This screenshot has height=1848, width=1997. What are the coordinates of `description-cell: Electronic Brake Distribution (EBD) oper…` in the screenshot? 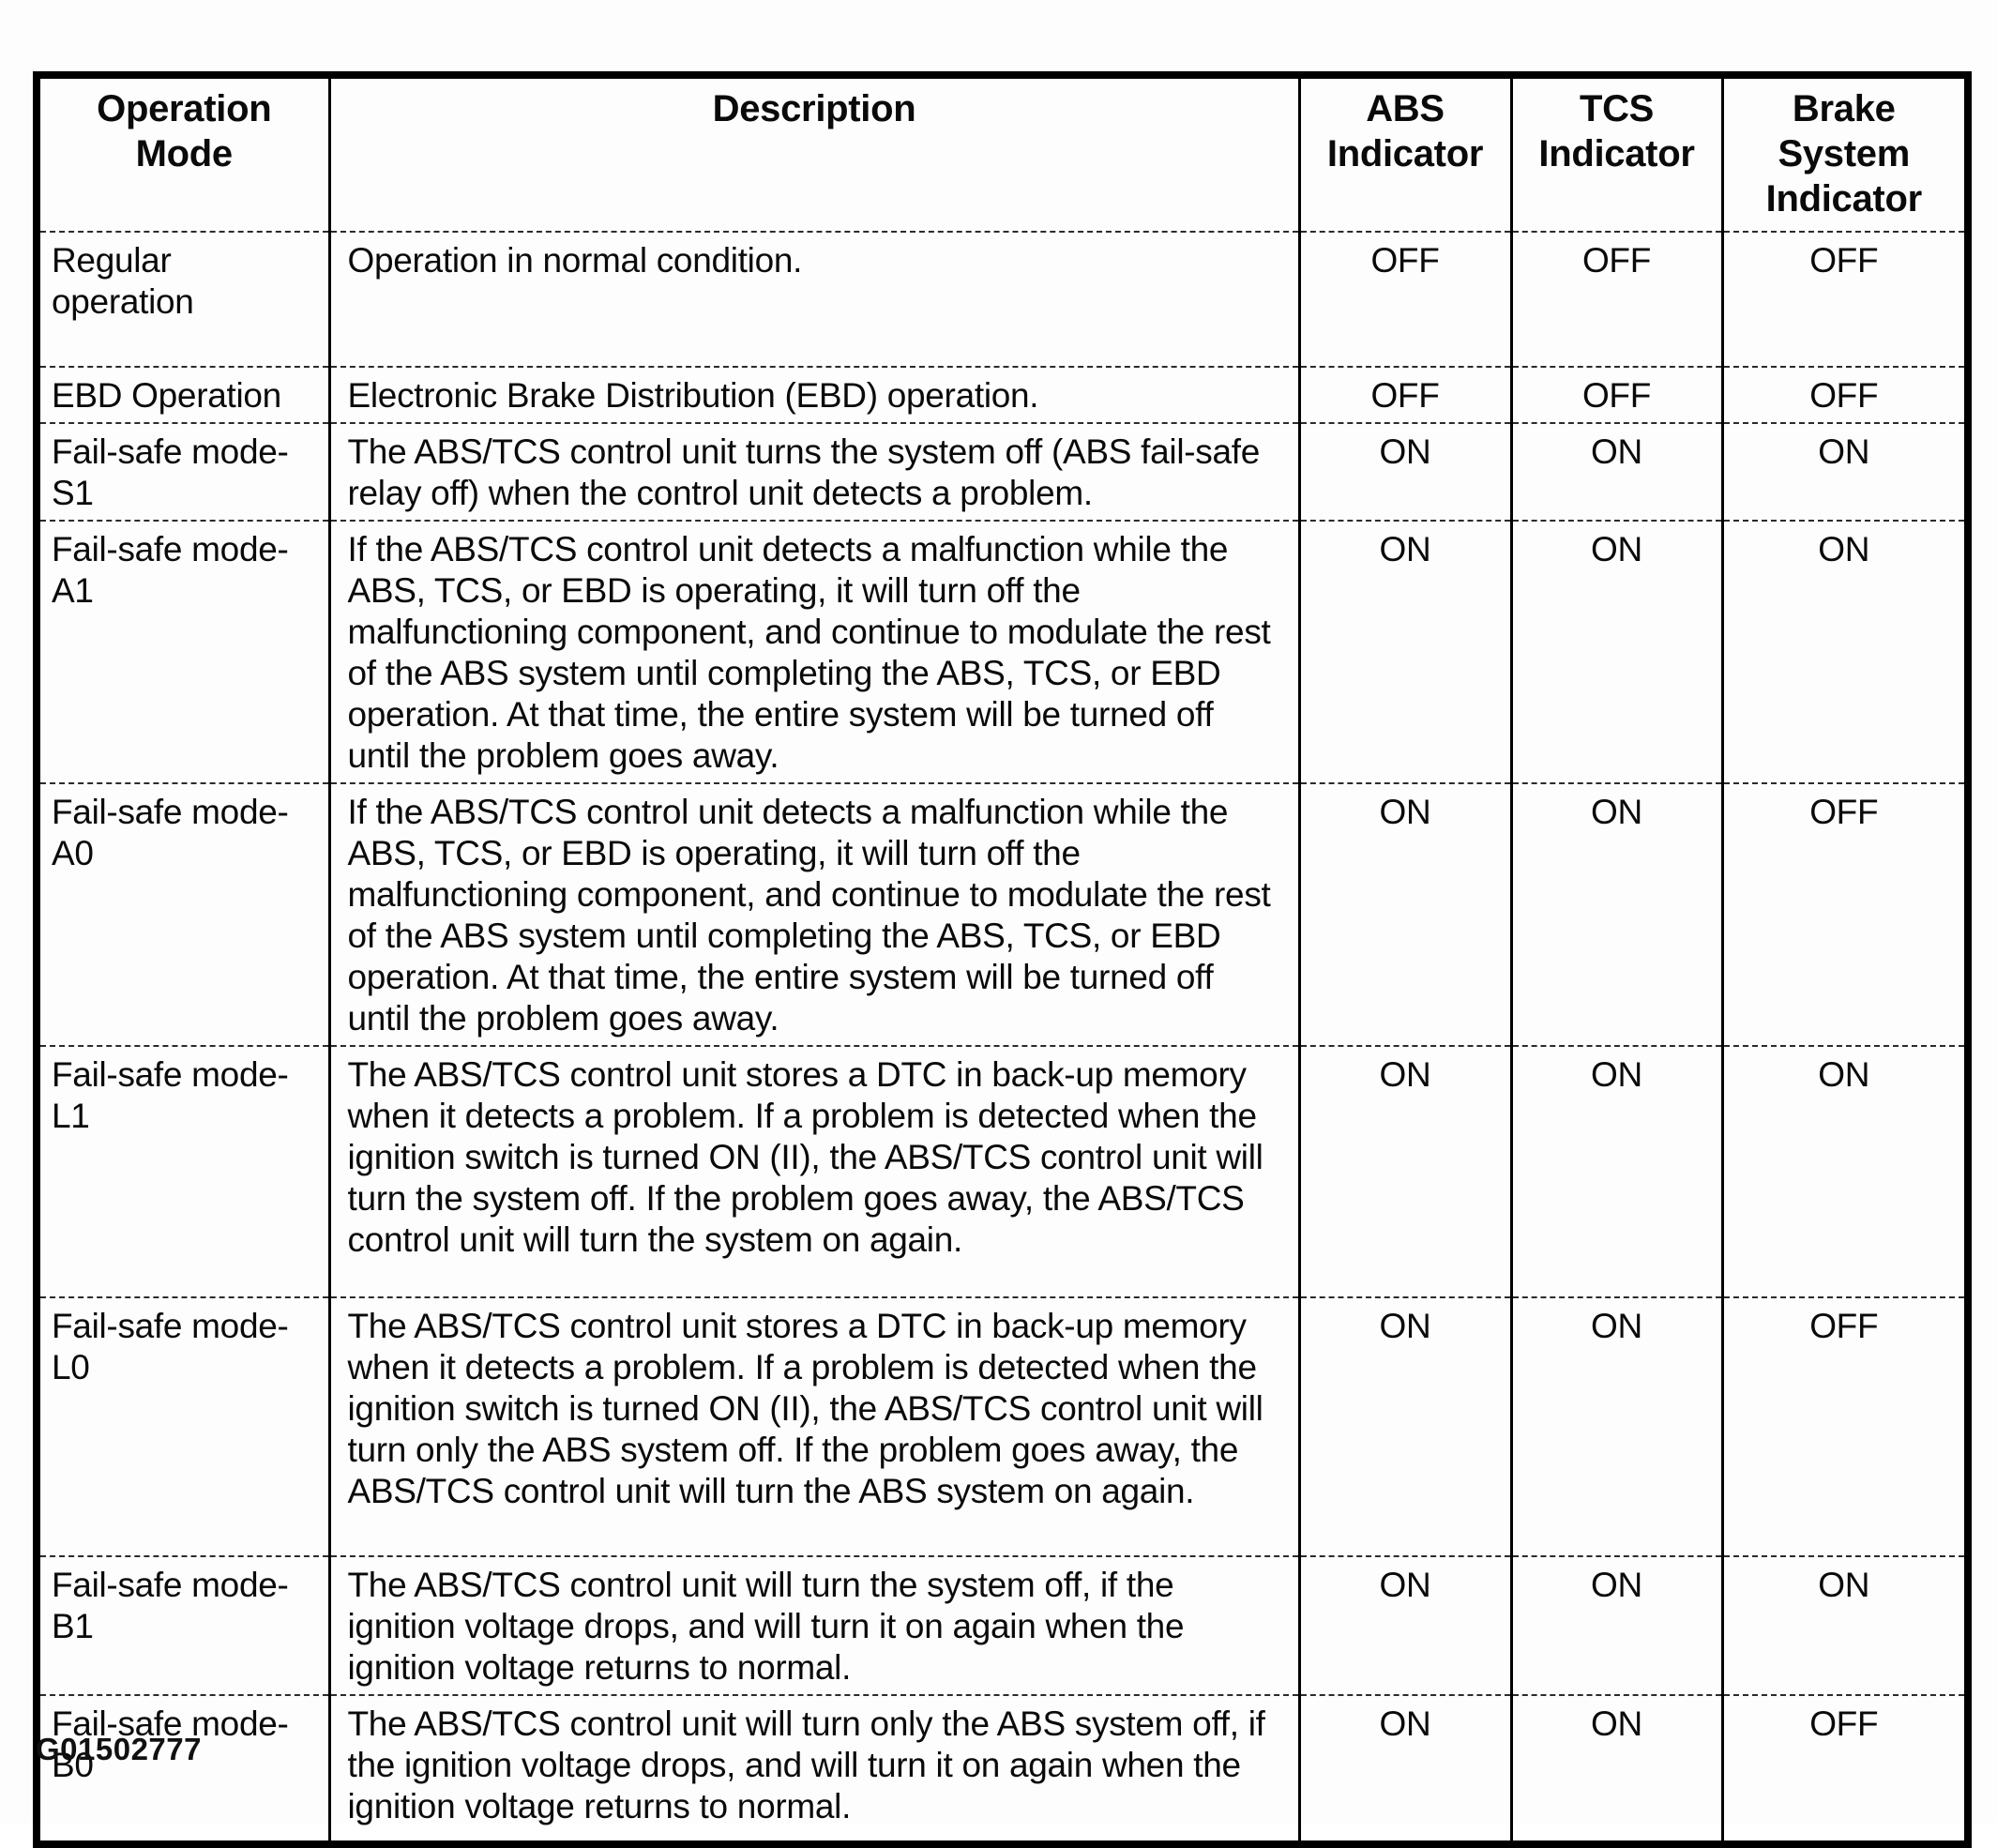 It's located at (813, 395).